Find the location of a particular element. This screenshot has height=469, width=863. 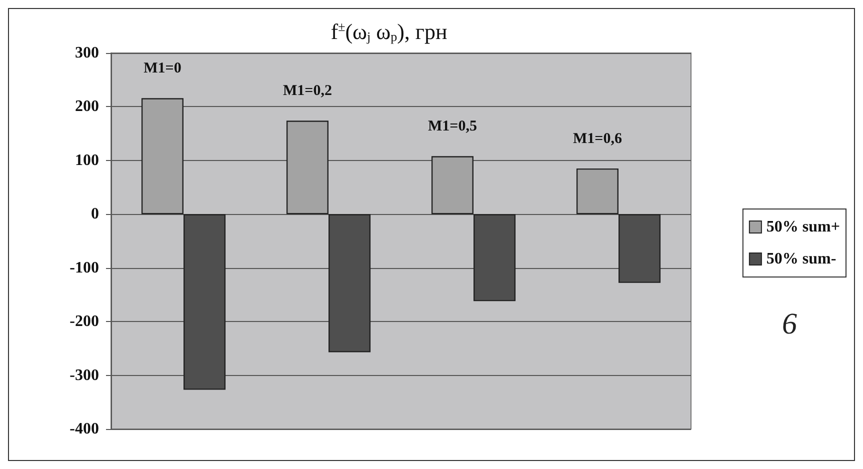

text: 6 is located at coordinates (789, 324).